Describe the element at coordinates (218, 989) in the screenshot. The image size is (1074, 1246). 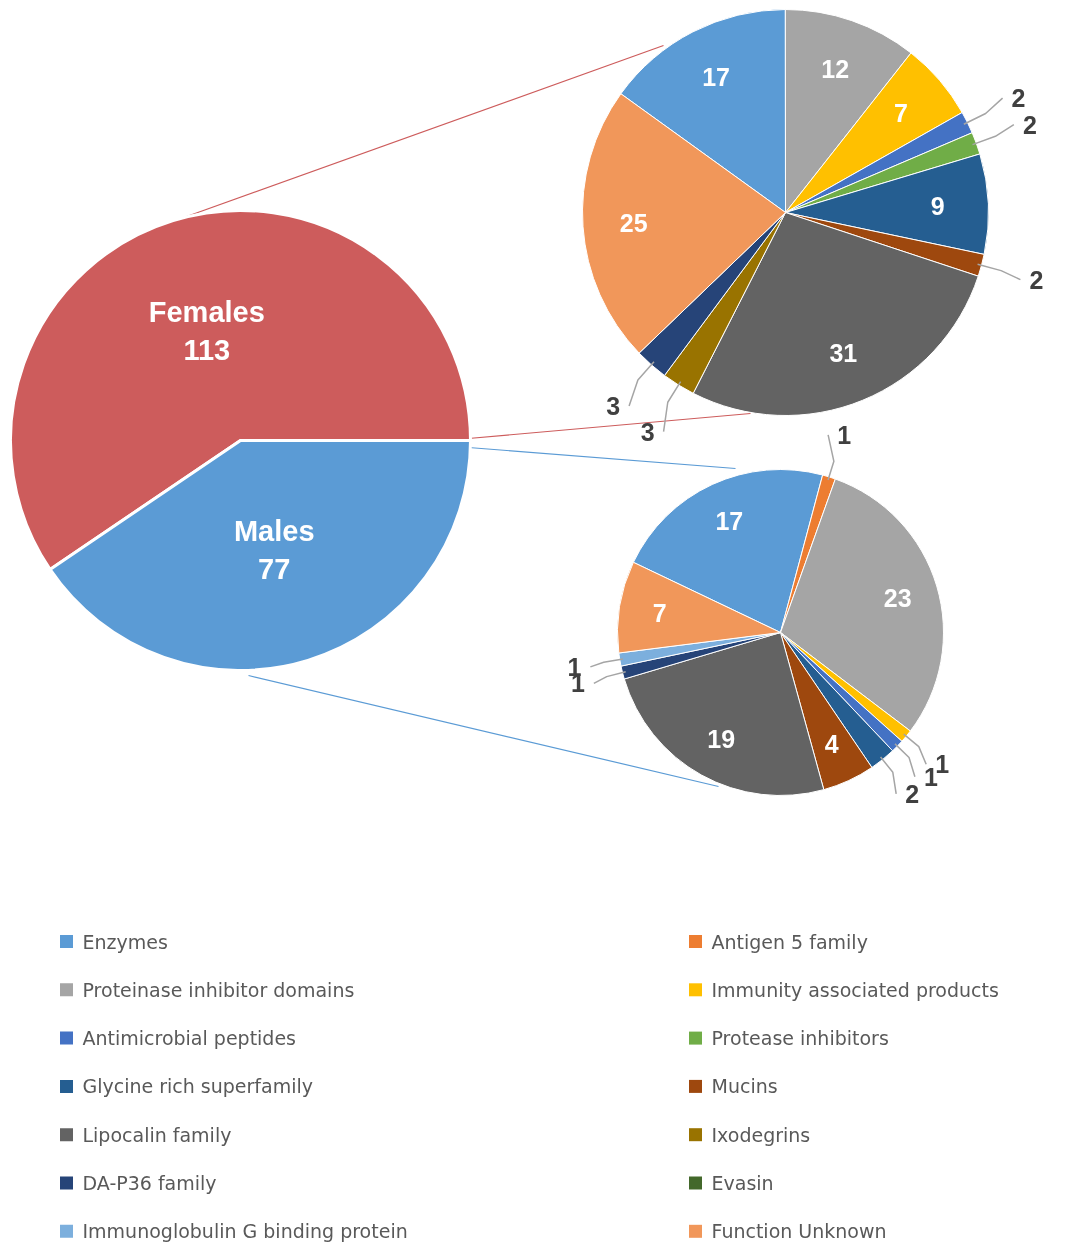
I see `legend-label: Proteinase inhibitor domains` at that location.